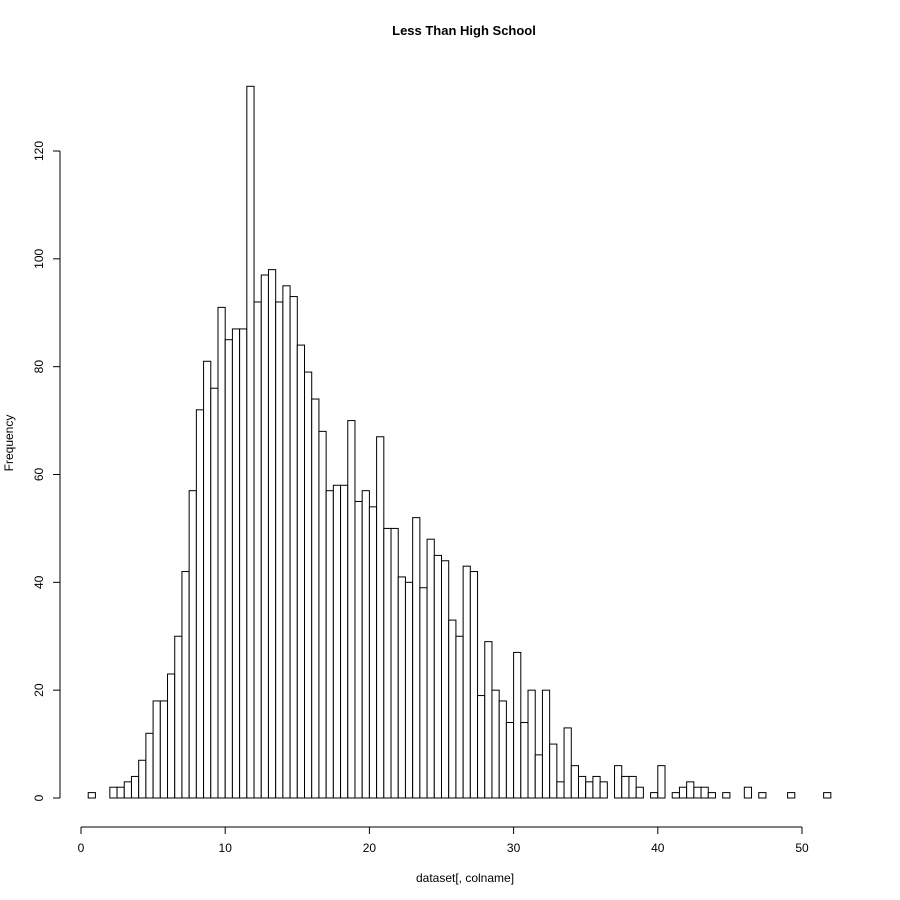 This screenshot has height=900, width=900. What do you see at coordinates (464, 30) in the screenshot?
I see `chart-title: Less Than High School` at bounding box center [464, 30].